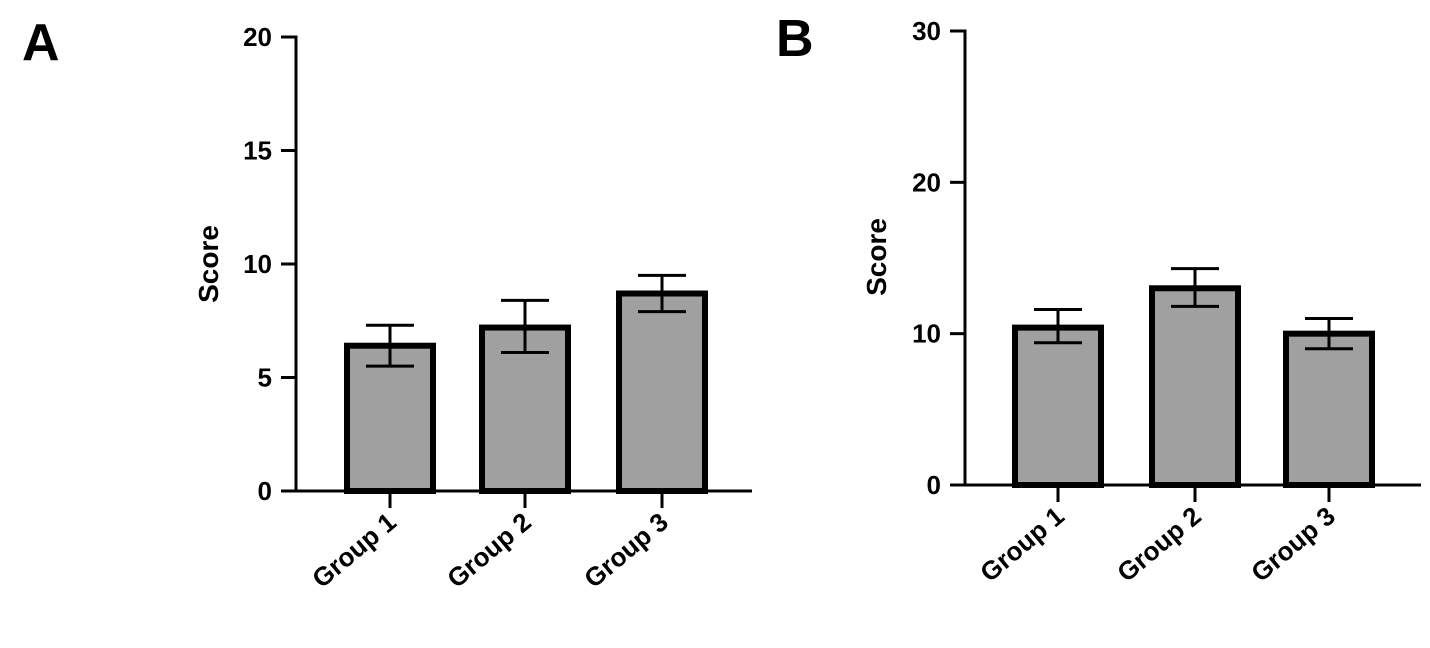 This screenshot has width=1430, height=648. What do you see at coordinates (257, 151) in the screenshot?
I see `y-tick-label: 15` at bounding box center [257, 151].